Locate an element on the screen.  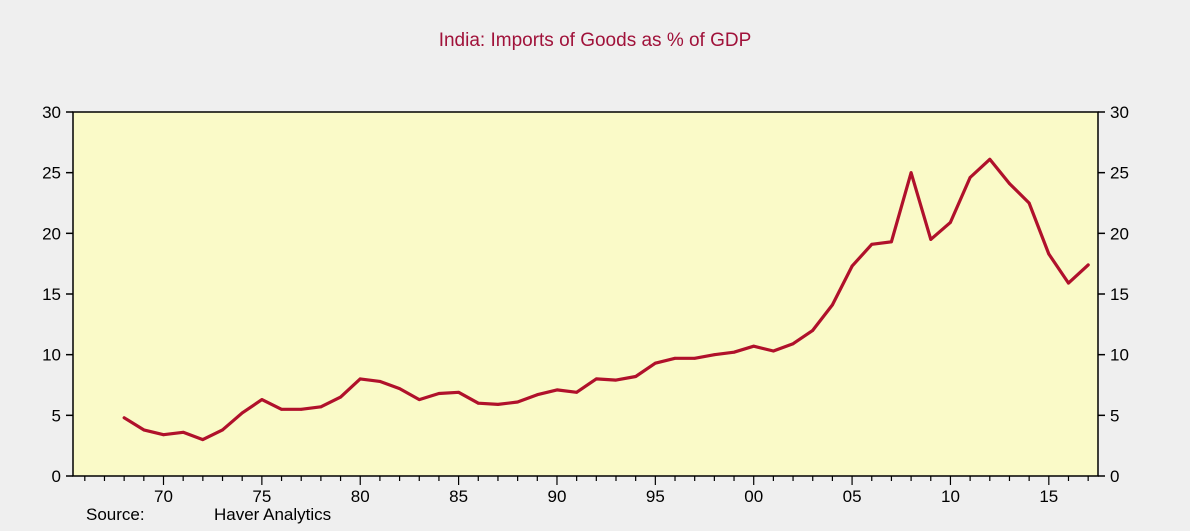
y-tick-right-label: 0 is located at coordinates (1114, 476).